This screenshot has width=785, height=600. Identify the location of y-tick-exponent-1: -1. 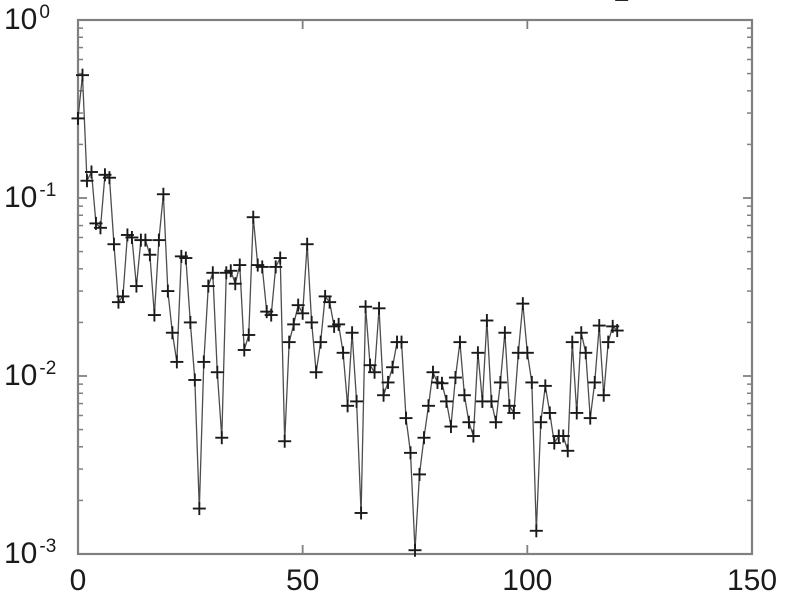
(48, 190).